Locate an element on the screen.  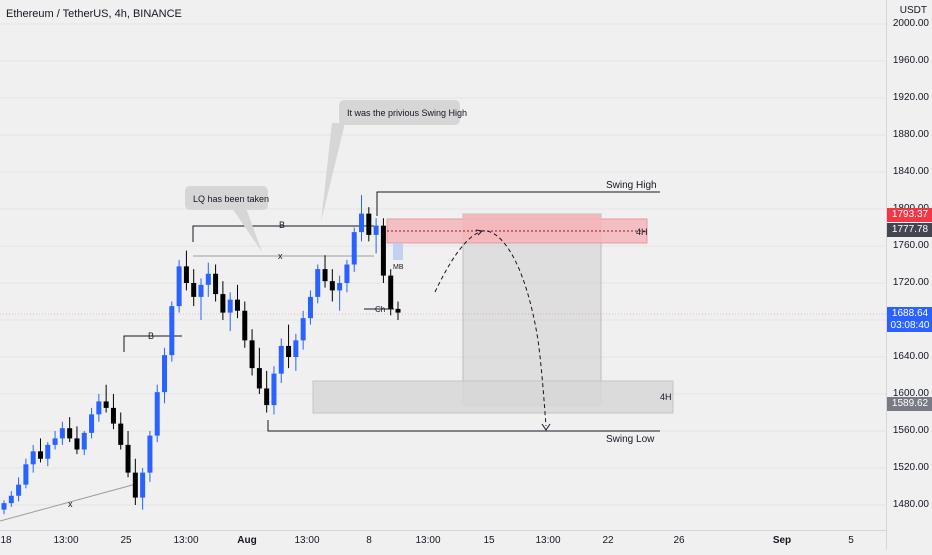
b-level-lower is located at coordinates (152, 343).